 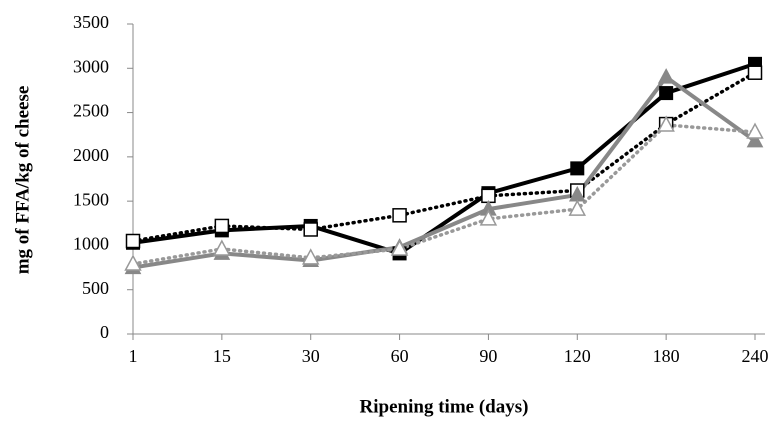 I want to click on x-tick-label: 120, so click(x=577, y=356).